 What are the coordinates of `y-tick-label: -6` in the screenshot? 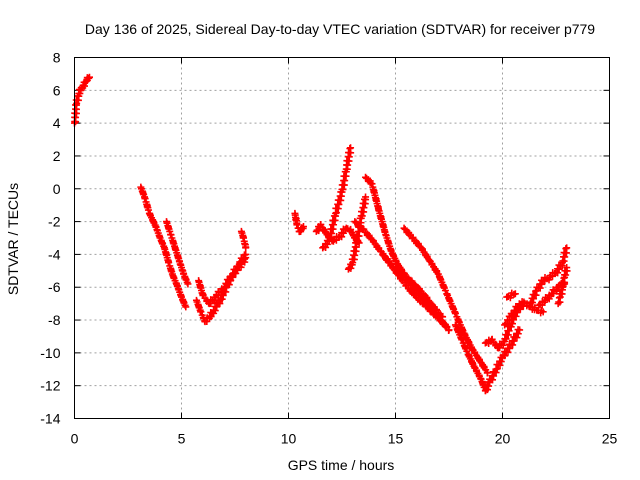 It's located at (54, 287).